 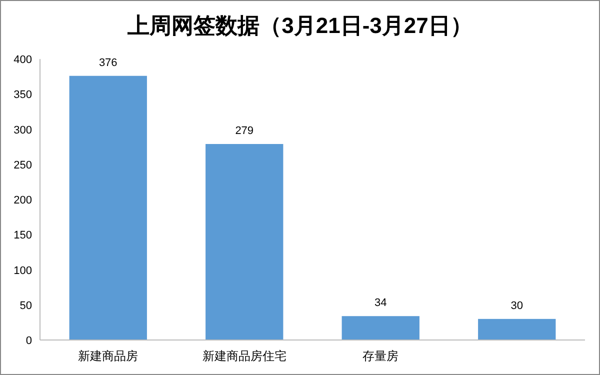 What do you see at coordinates (516, 306) in the screenshot?
I see `data-label: 30` at bounding box center [516, 306].